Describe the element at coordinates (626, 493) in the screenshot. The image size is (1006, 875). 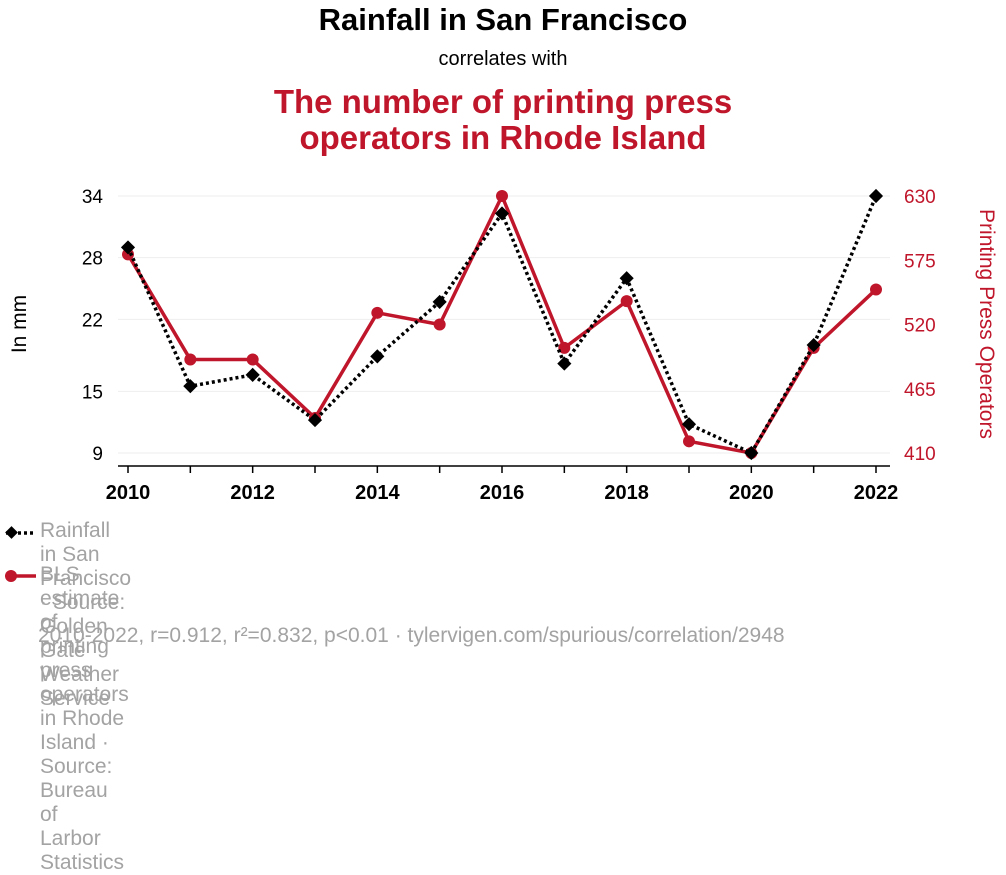
I see `x-tick-label: 2018` at that location.